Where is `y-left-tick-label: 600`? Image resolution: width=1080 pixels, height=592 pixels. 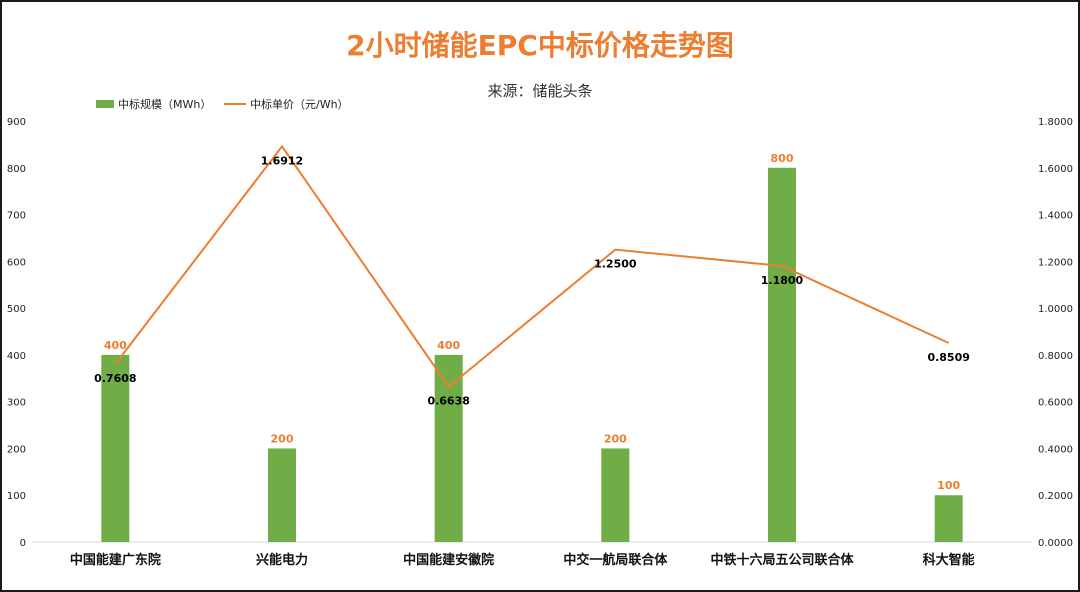
y-left-tick-label: 600 is located at coordinates (16, 262).